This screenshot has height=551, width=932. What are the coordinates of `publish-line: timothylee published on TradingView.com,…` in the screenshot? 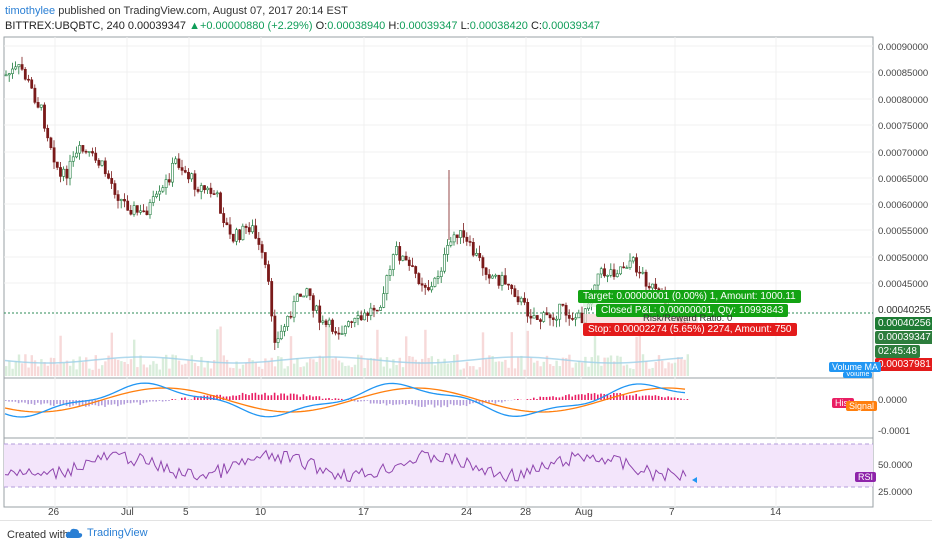 It's located at (176, 11).